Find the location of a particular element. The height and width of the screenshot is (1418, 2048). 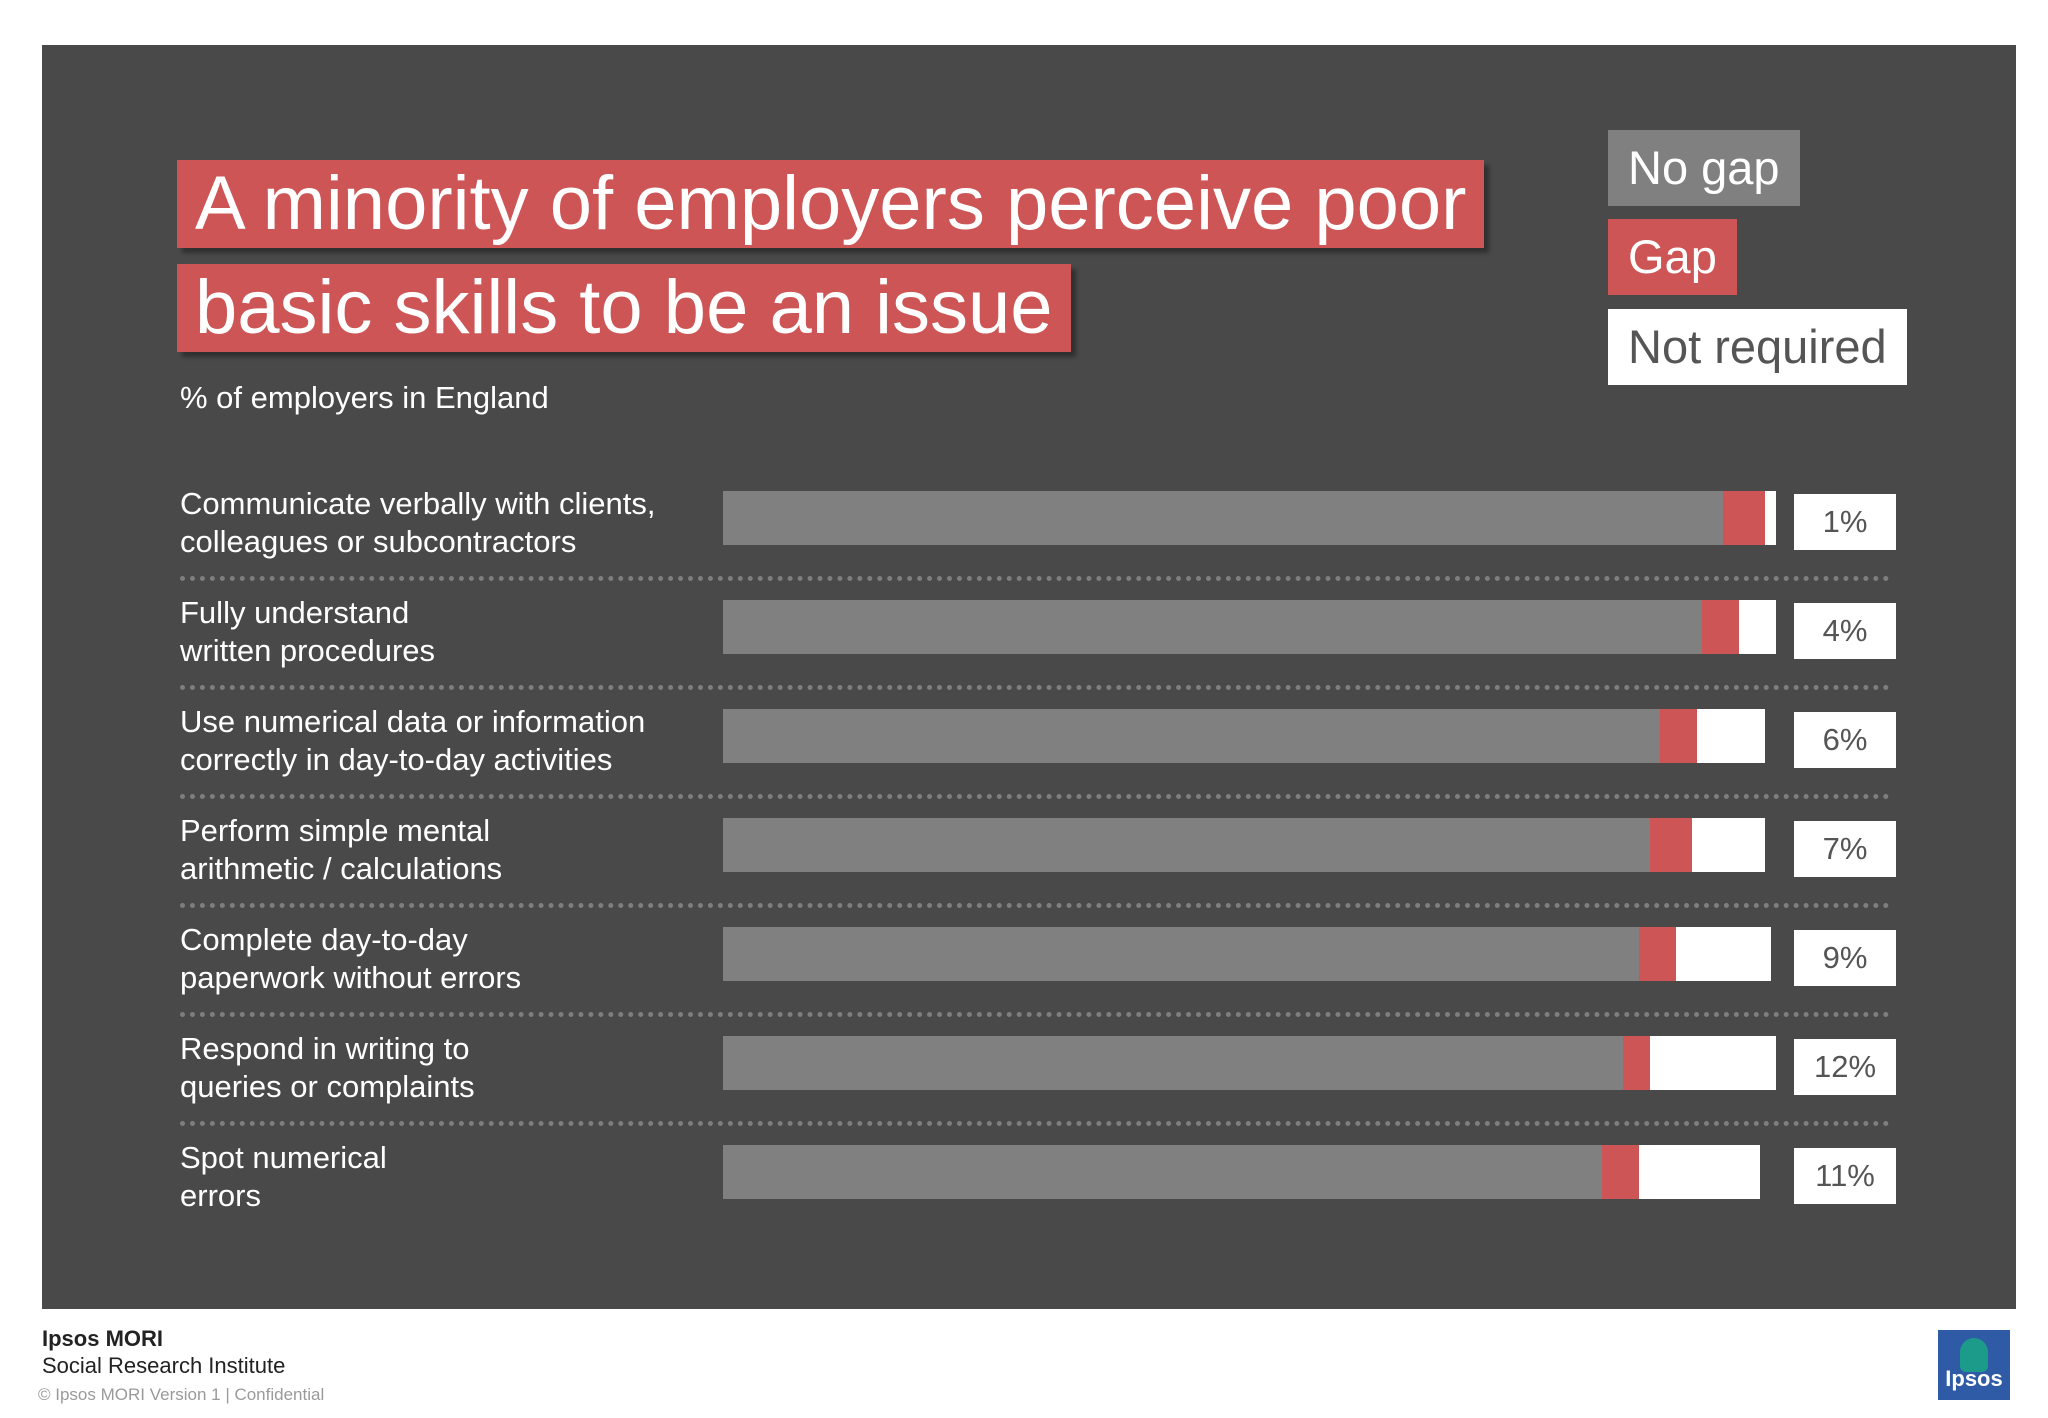

category-label-line: queries or complaints is located at coordinates (327, 1086).